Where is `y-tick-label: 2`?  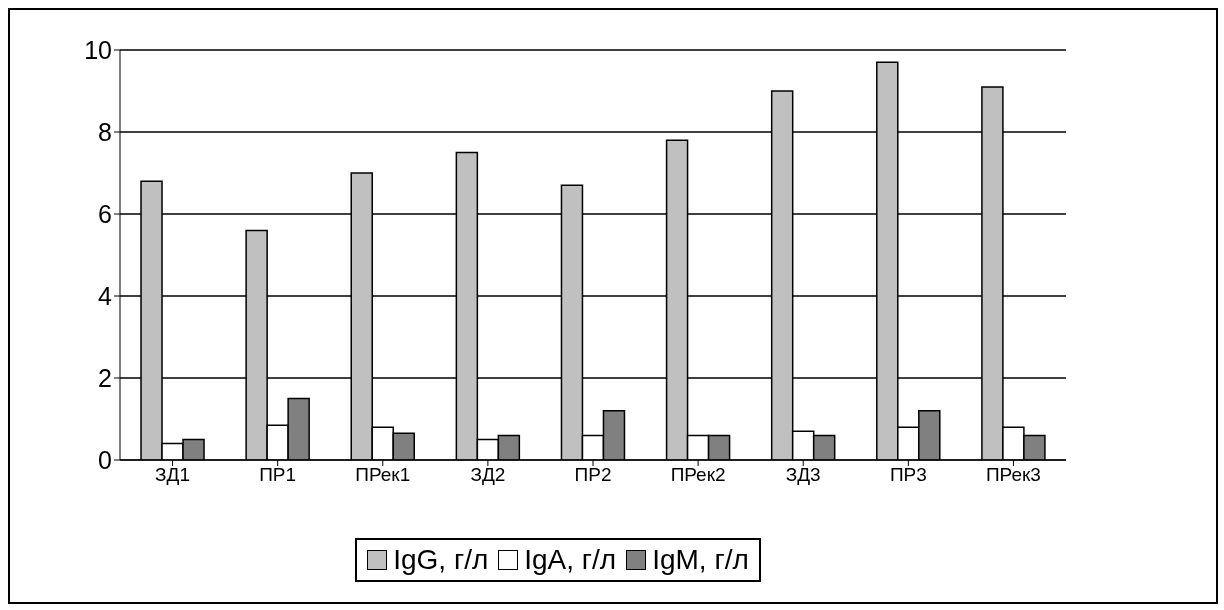 y-tick-label: 2 is located at coordinates (105, 377).